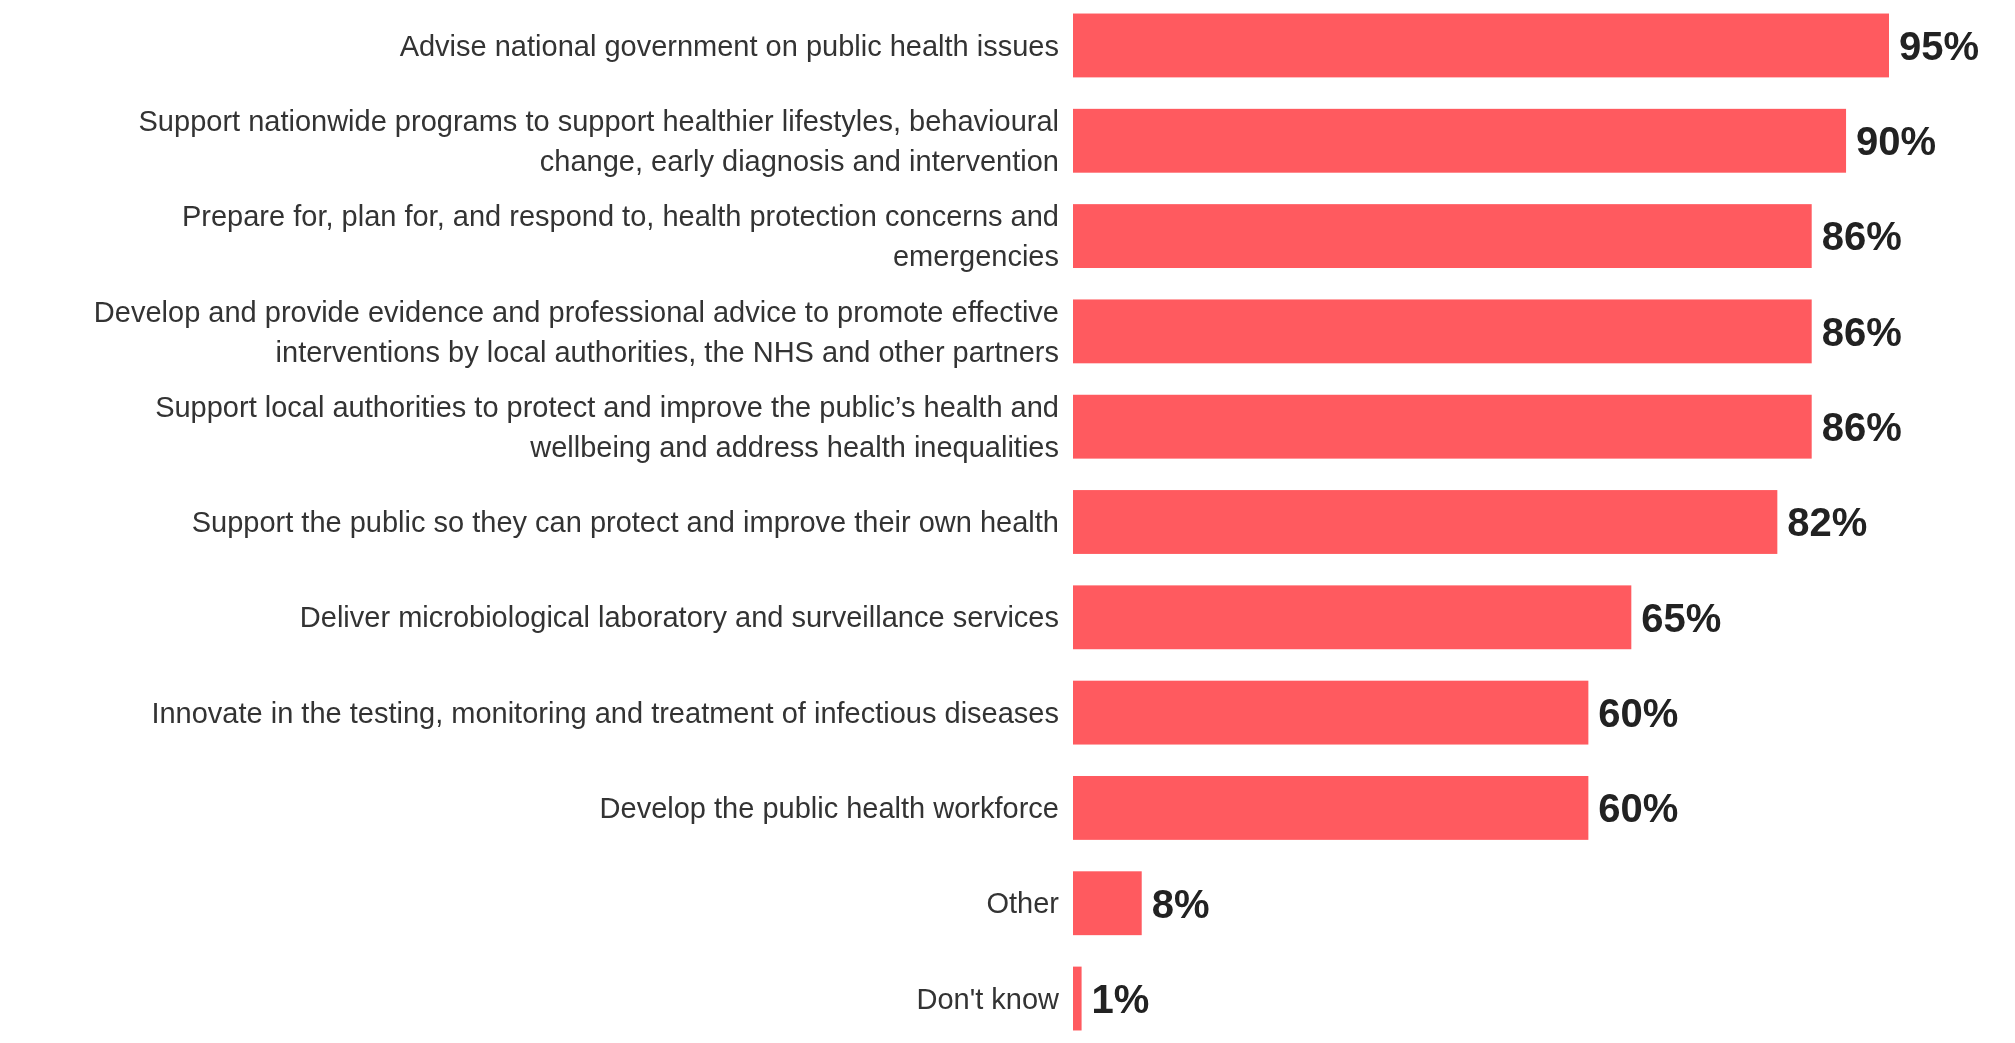  I want to click on y-tick-label: Innovate in the testing, monitoring and treatment of infectious diseases, so click(605, 712).